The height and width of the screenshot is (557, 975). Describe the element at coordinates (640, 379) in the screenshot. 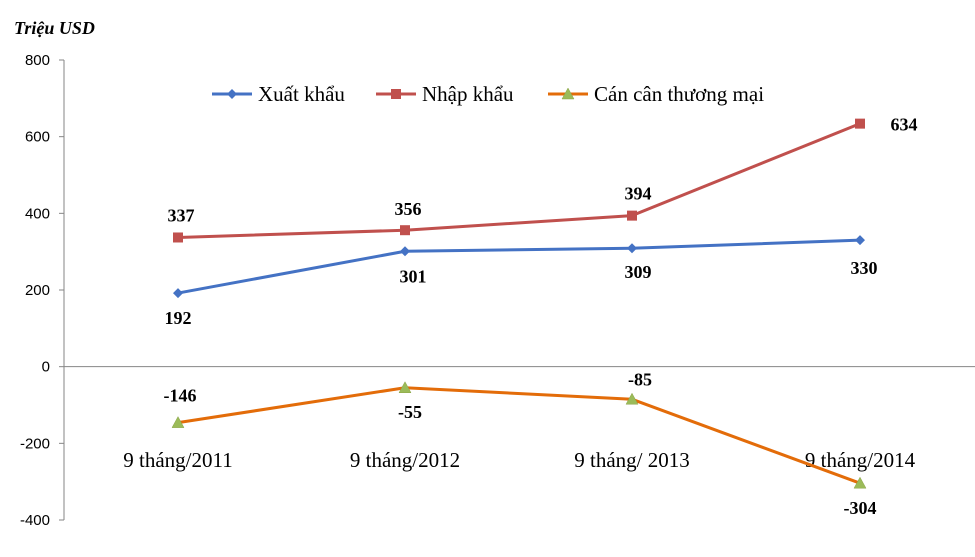

I see `data-label: -85` at that location.